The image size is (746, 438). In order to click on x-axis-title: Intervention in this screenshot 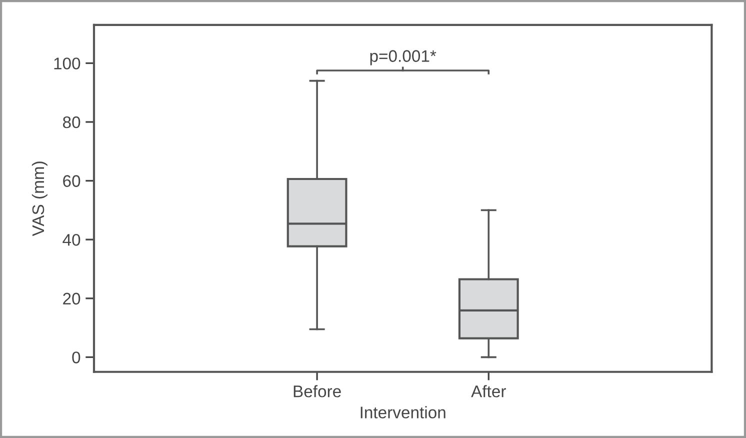, I will do `click(403, 412)`.